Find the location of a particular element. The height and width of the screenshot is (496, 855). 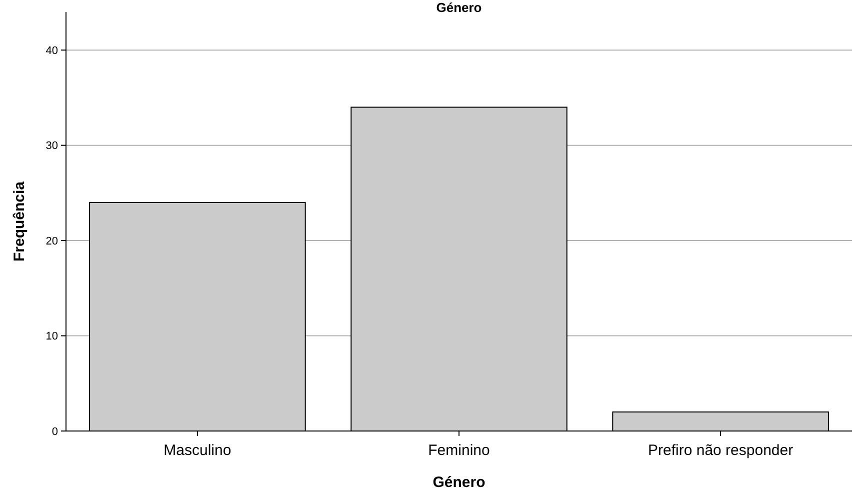

y-tick-label: 0 is located at coordinates (55, 432).